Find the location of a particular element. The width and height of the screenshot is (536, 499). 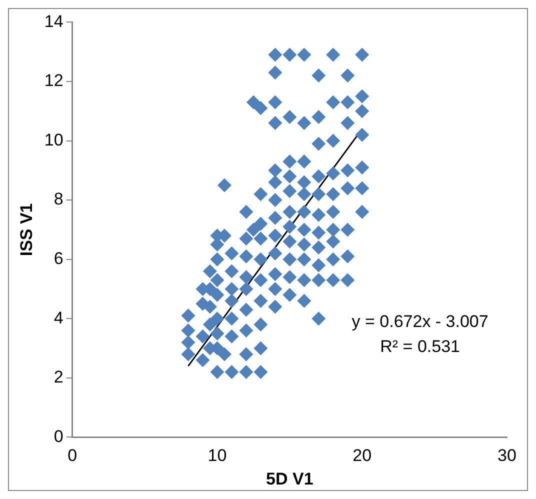

x-tick-label: 10 is located at coordinates (217, 456).